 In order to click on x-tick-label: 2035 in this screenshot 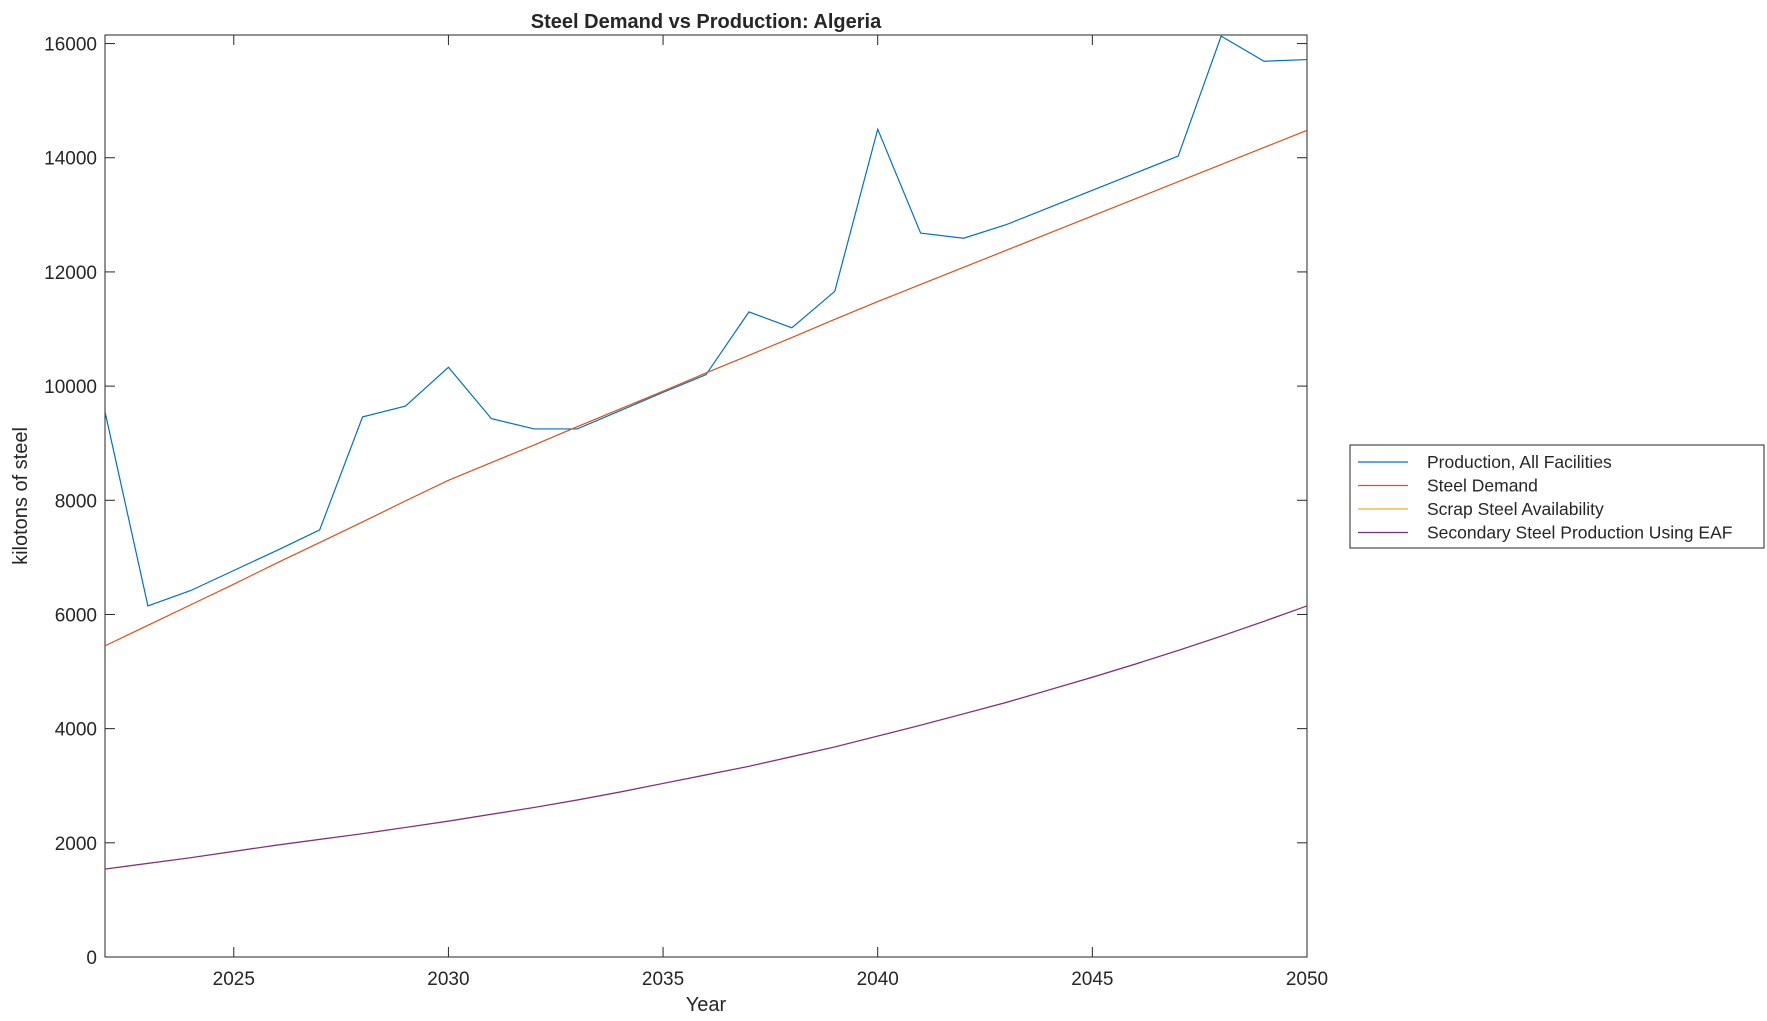, I will do `click(663, 979)`.